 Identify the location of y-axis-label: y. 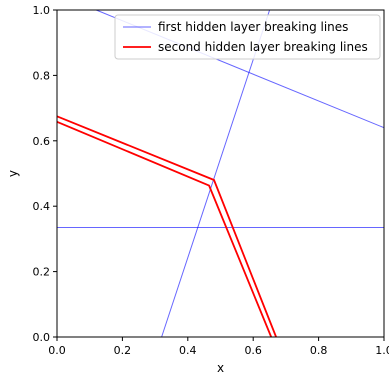
(13, 173).